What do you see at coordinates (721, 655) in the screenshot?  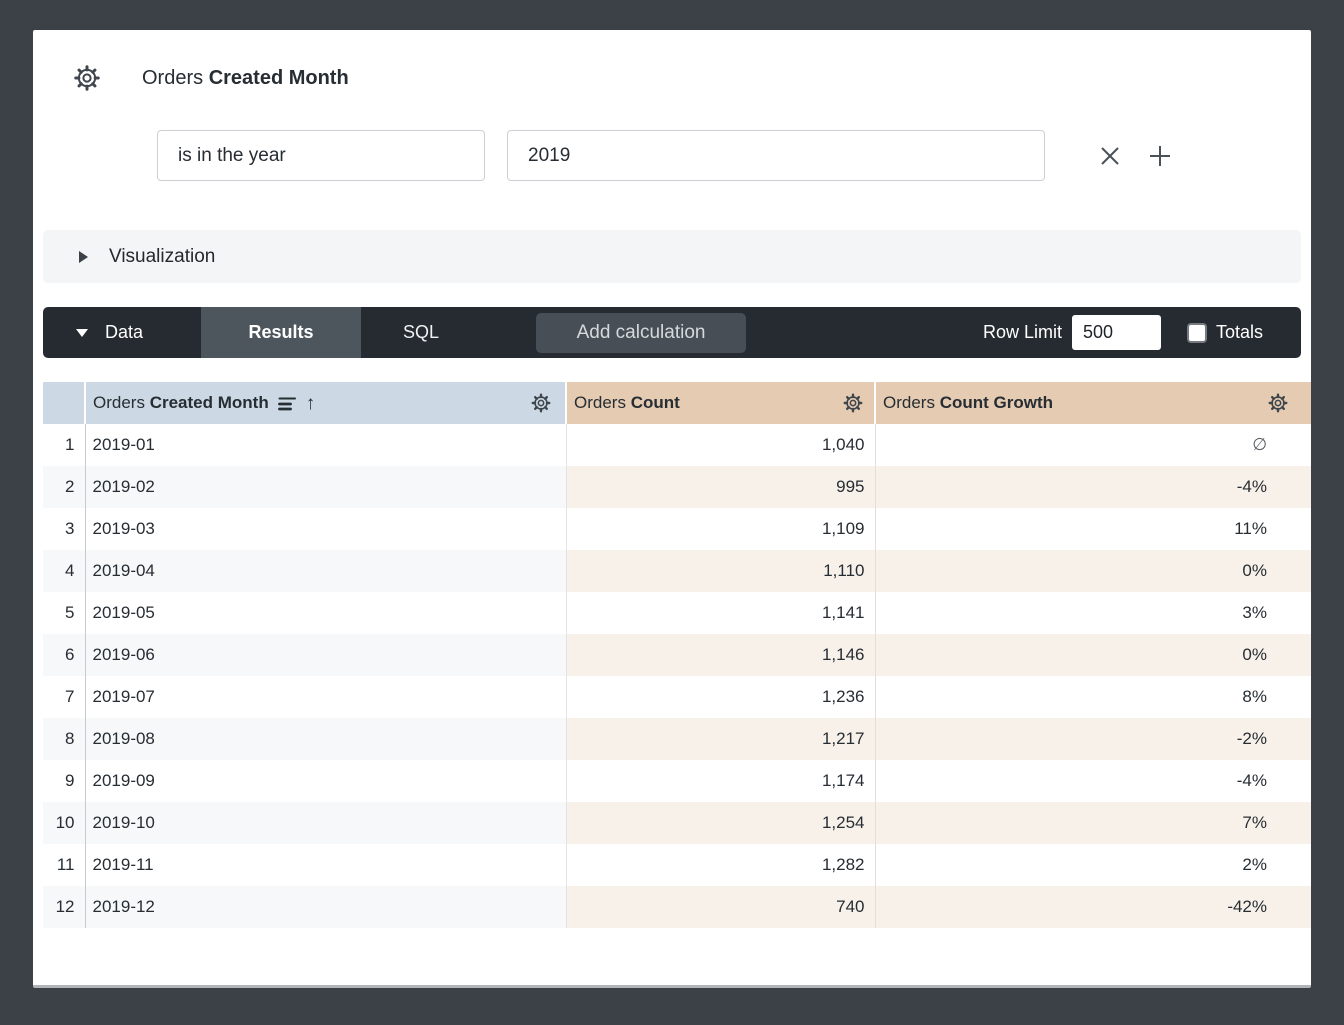 I see `count-cell: 1,146` at bounding box center [721, 655].